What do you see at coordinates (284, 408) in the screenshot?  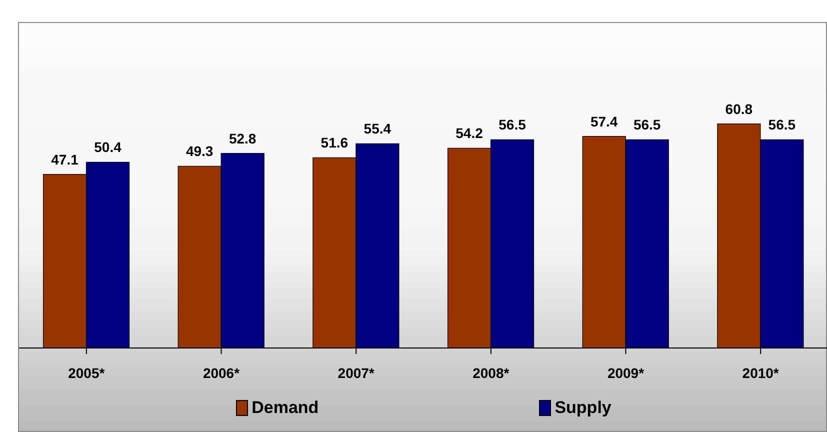 I see `legend-label: Demand` at bounding box center [284, 408].